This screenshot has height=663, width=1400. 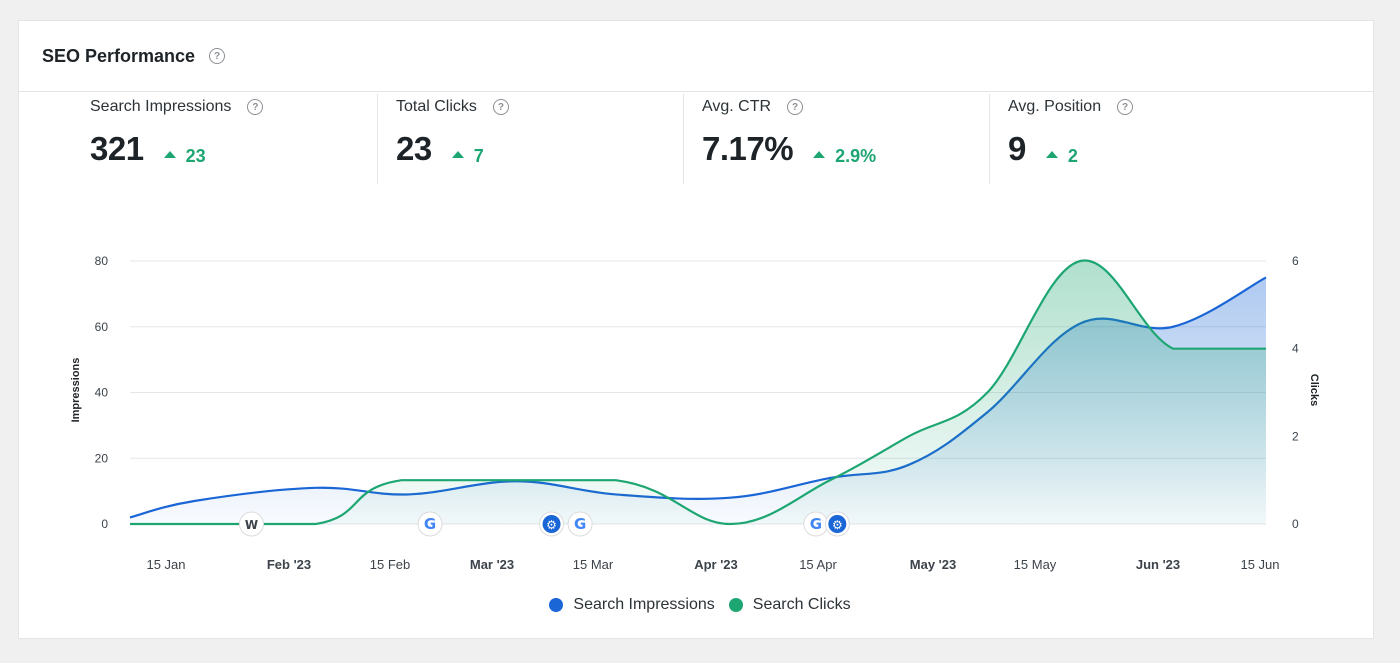 I want to click on stat-avg-position: Avg. Position ? 9 2, so click(x=1143, y=139).